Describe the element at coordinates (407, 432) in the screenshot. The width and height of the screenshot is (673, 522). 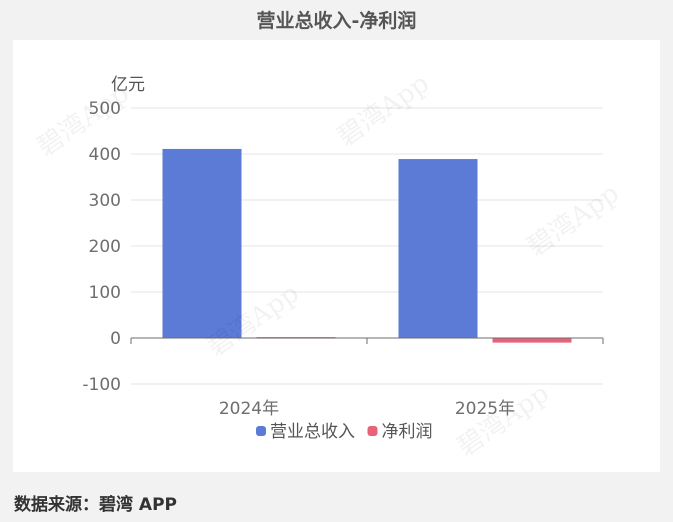
I see `legend-label: 净利润` at that location.